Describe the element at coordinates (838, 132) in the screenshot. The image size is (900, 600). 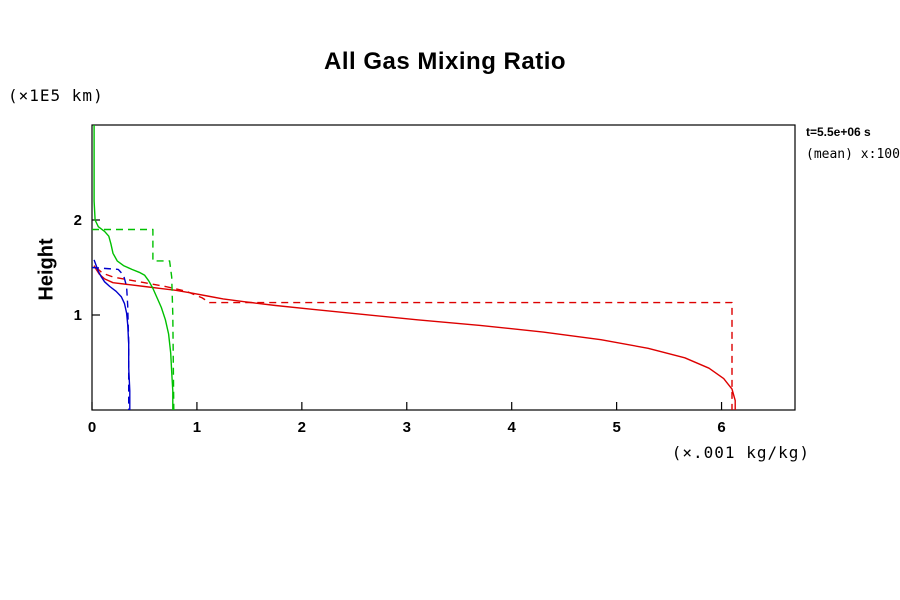
I see `annotation-time: t=5.5e+06 s` at that location.